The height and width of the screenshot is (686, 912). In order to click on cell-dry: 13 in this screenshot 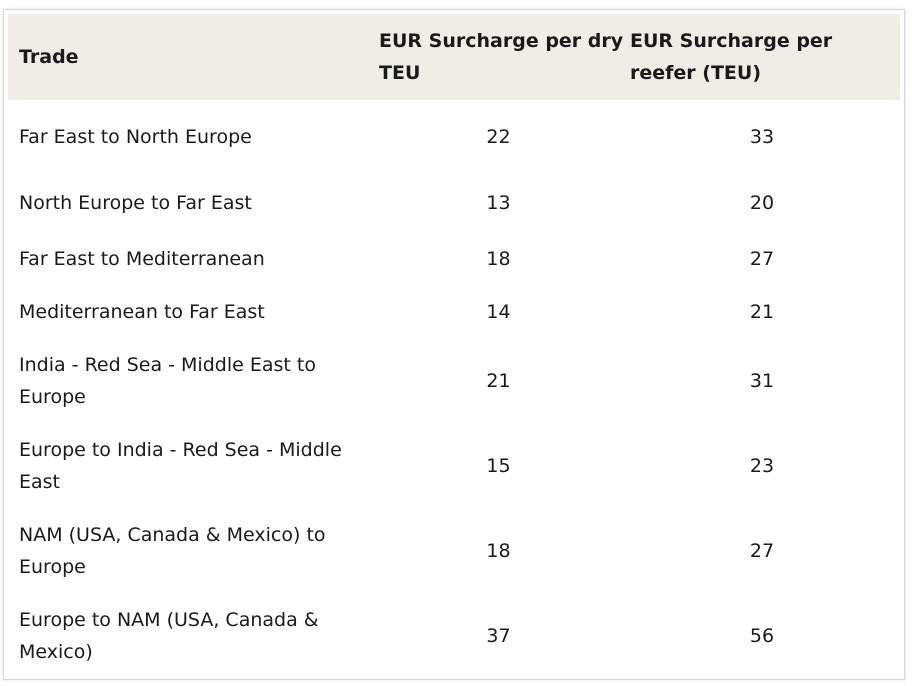, I will do `click(498, 203)`.